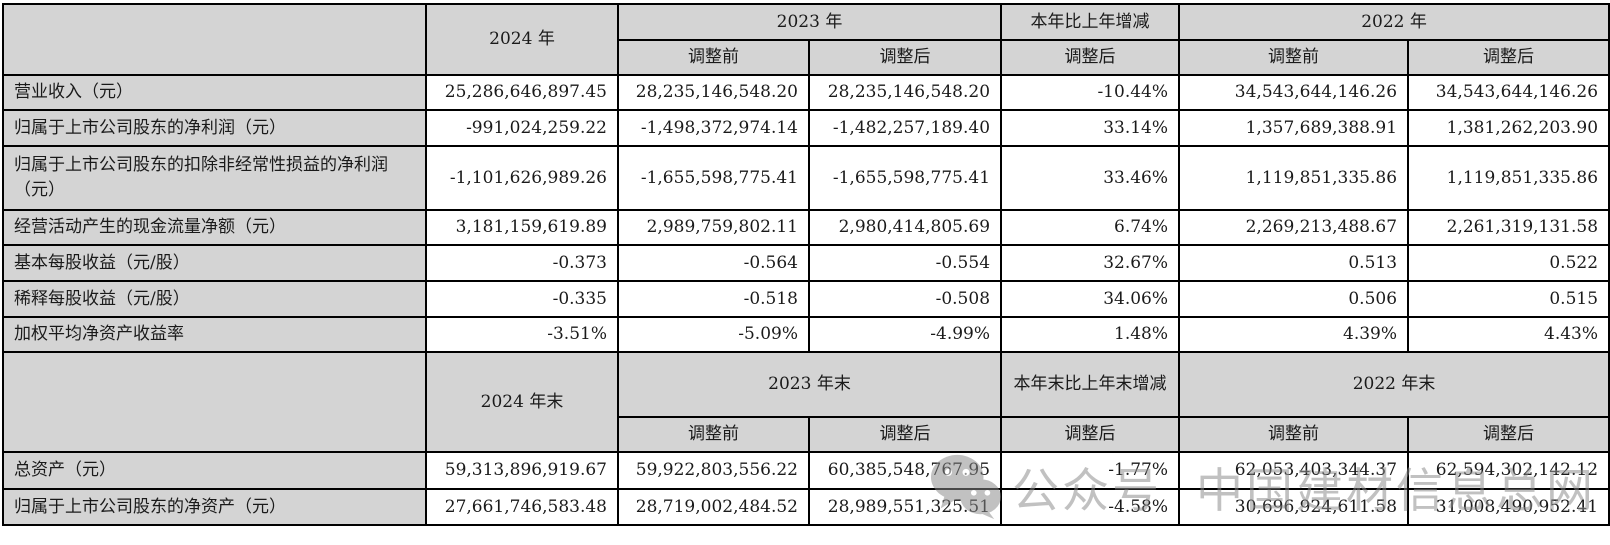 The width and height of the screenshot is (1610, 545). Describe the element at coordinates (1090, 263) in the screenshot. I see `value-cell: 32.67%` at that location.